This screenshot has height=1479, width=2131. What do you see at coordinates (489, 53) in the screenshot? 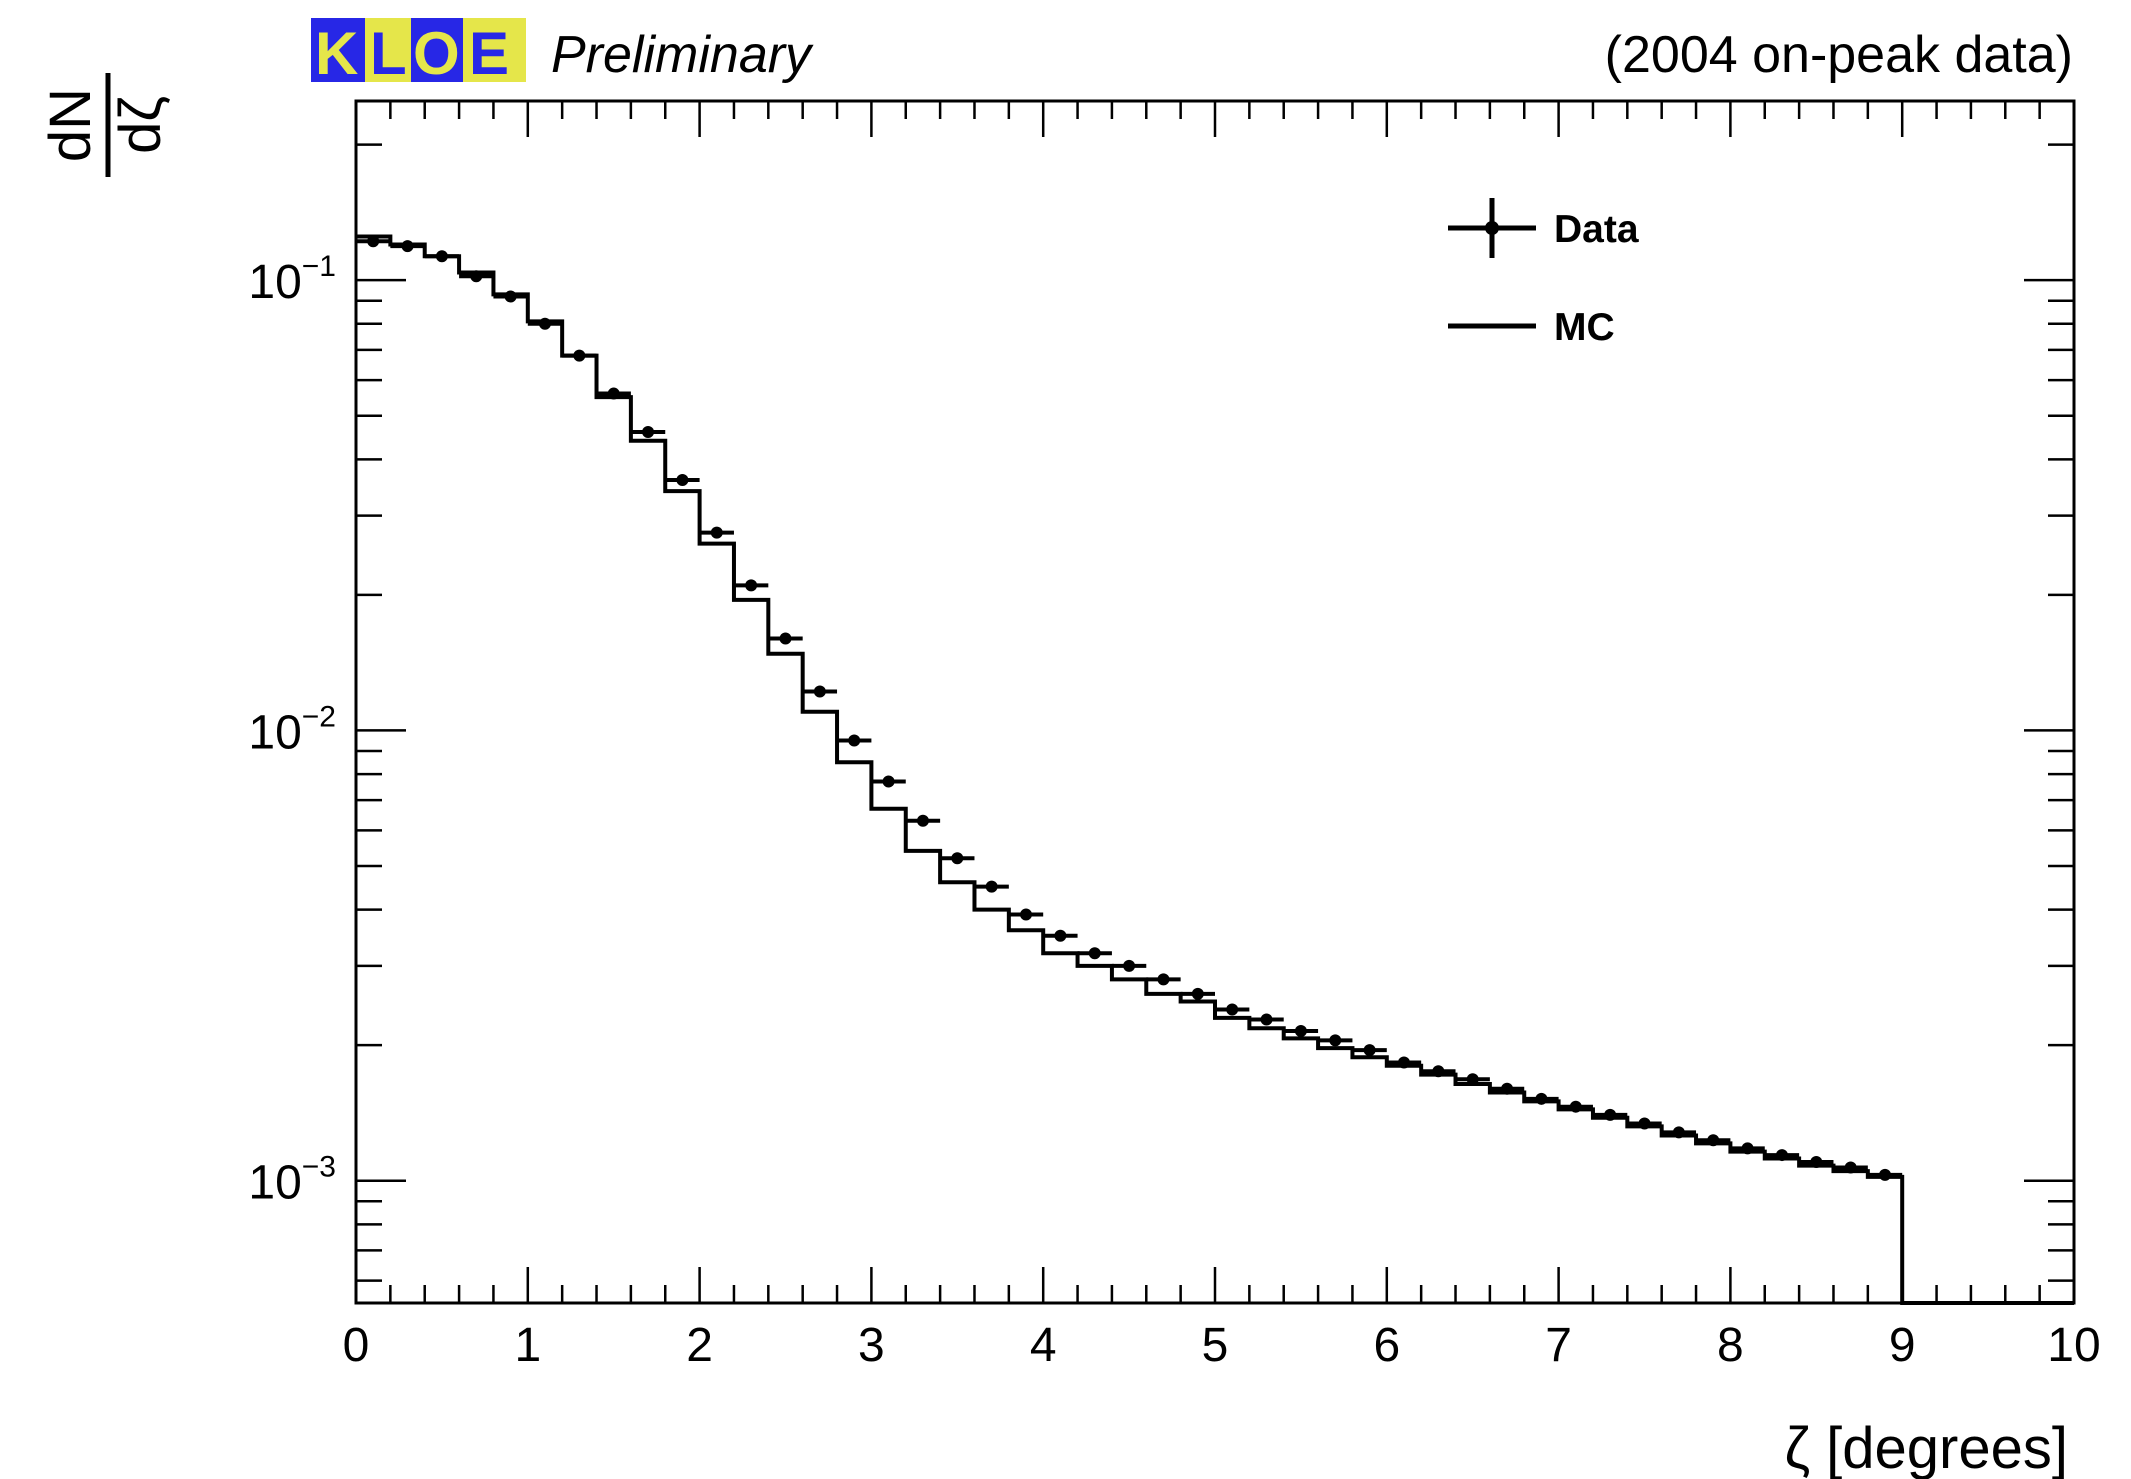
I see `logo-letter-e: E` at bounding box center [489, 53].